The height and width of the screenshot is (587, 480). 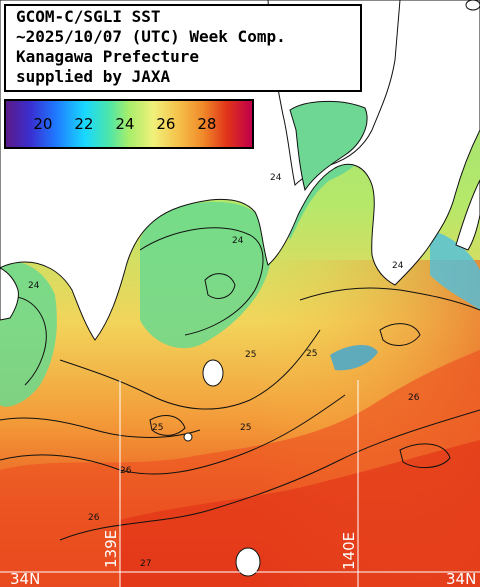 What do you see at coordinates (190, 369) in the screenshot?
I see `contour-25a` at bounding box center [190, 369].